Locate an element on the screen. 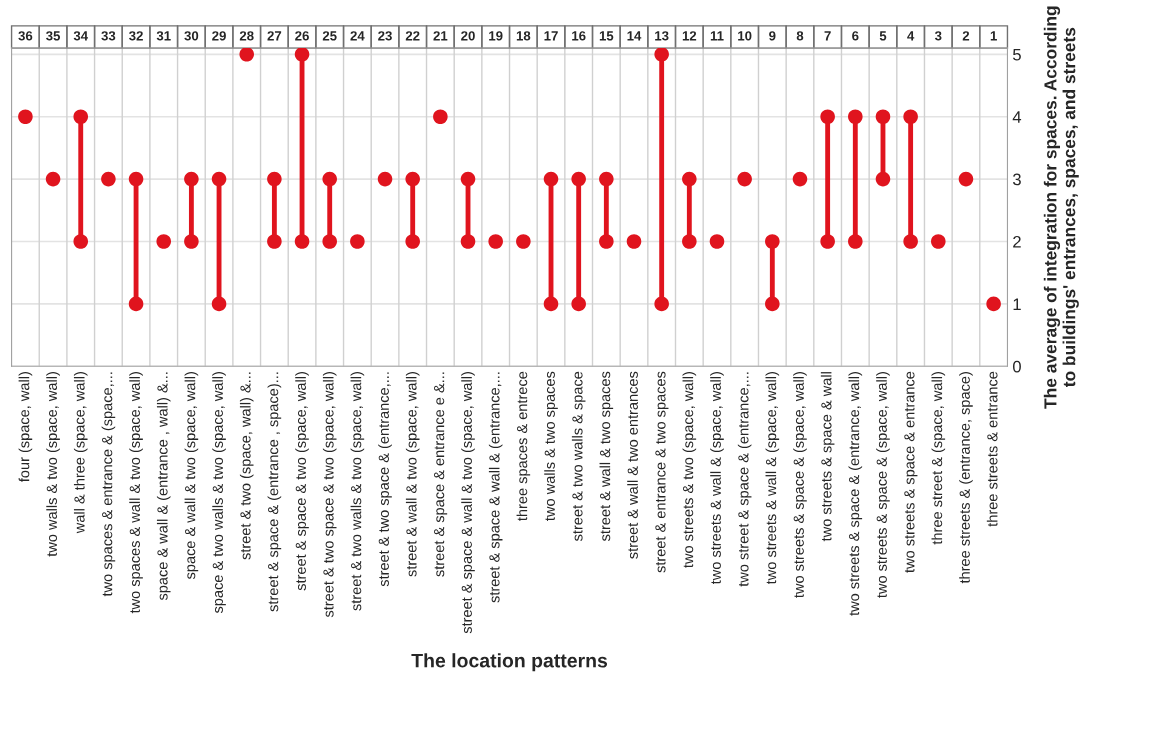  text: 17 is located at coordinates (551, 36).